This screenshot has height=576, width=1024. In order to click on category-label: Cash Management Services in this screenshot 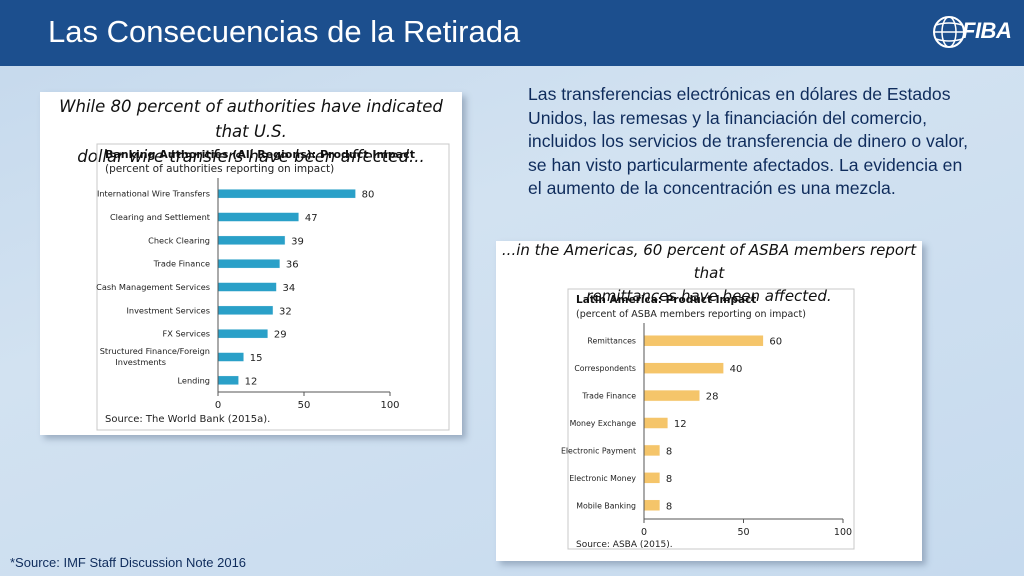, I will do `click(153, 287)`.